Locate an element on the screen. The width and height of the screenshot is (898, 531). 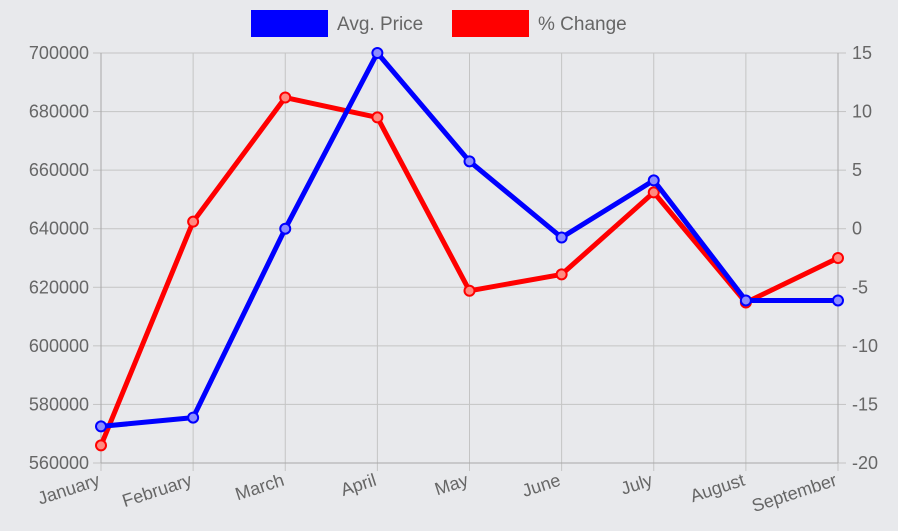
y-right-tick-label: -20 is located at coordinates (865, 463).